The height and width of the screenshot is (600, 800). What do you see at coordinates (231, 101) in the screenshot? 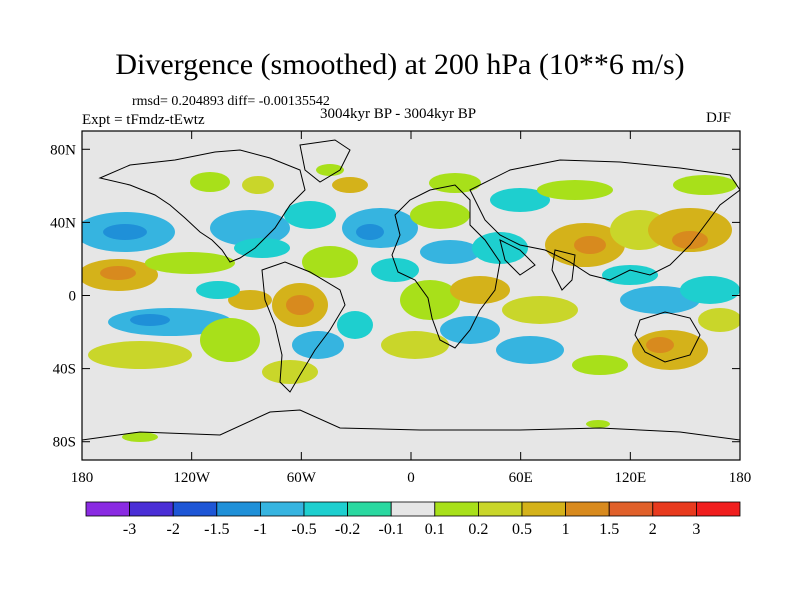
I see `stats-label: rmsd= 0.204893 diff= -0.00135542` at bounding box center [231, 101].